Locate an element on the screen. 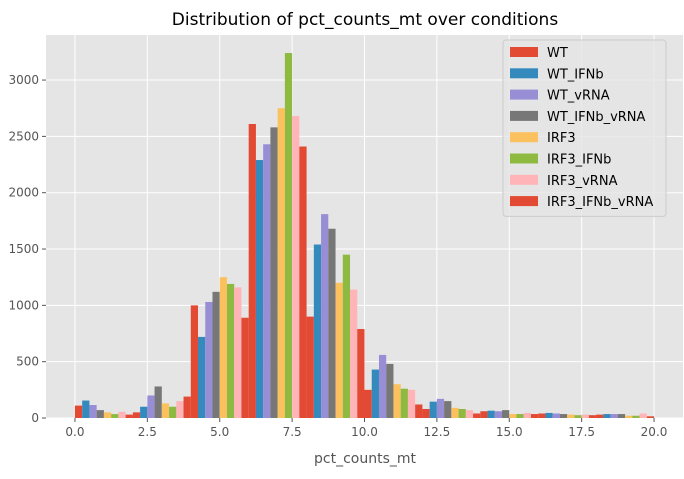 The height and width of the screenshot is (479, 684). x-tick-label: 7.5 is located at coordinates (292, 432).